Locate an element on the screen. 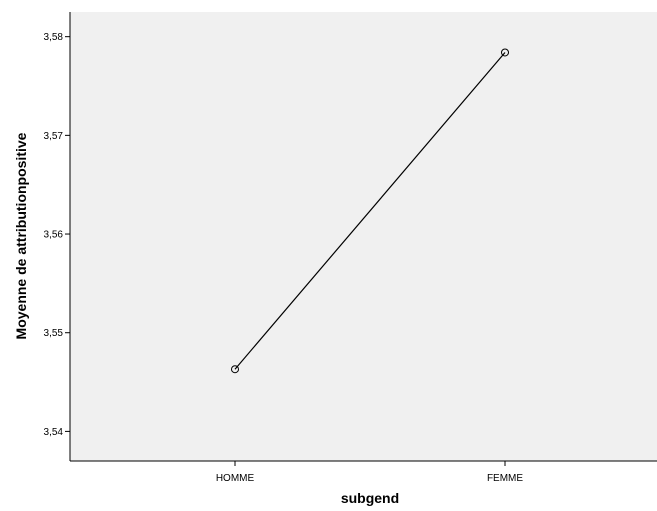  y-axis-ticks: 3,54 3,55 3,56 3,57 3,58 is located at coordinates (57, 235).